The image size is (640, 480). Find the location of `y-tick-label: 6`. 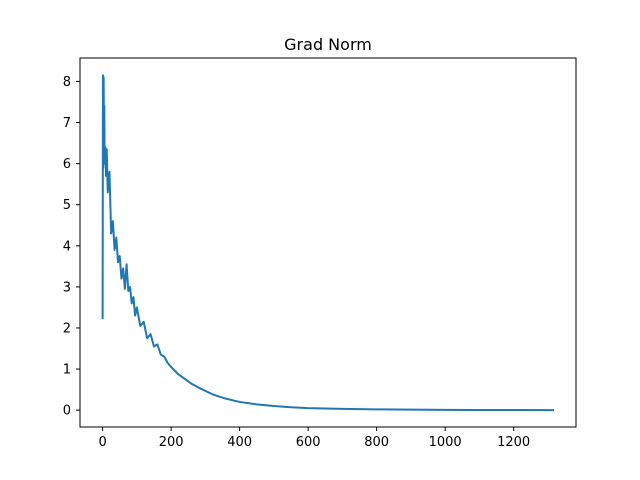

y-tick-label: 6 is located at coordinates (67, 164).